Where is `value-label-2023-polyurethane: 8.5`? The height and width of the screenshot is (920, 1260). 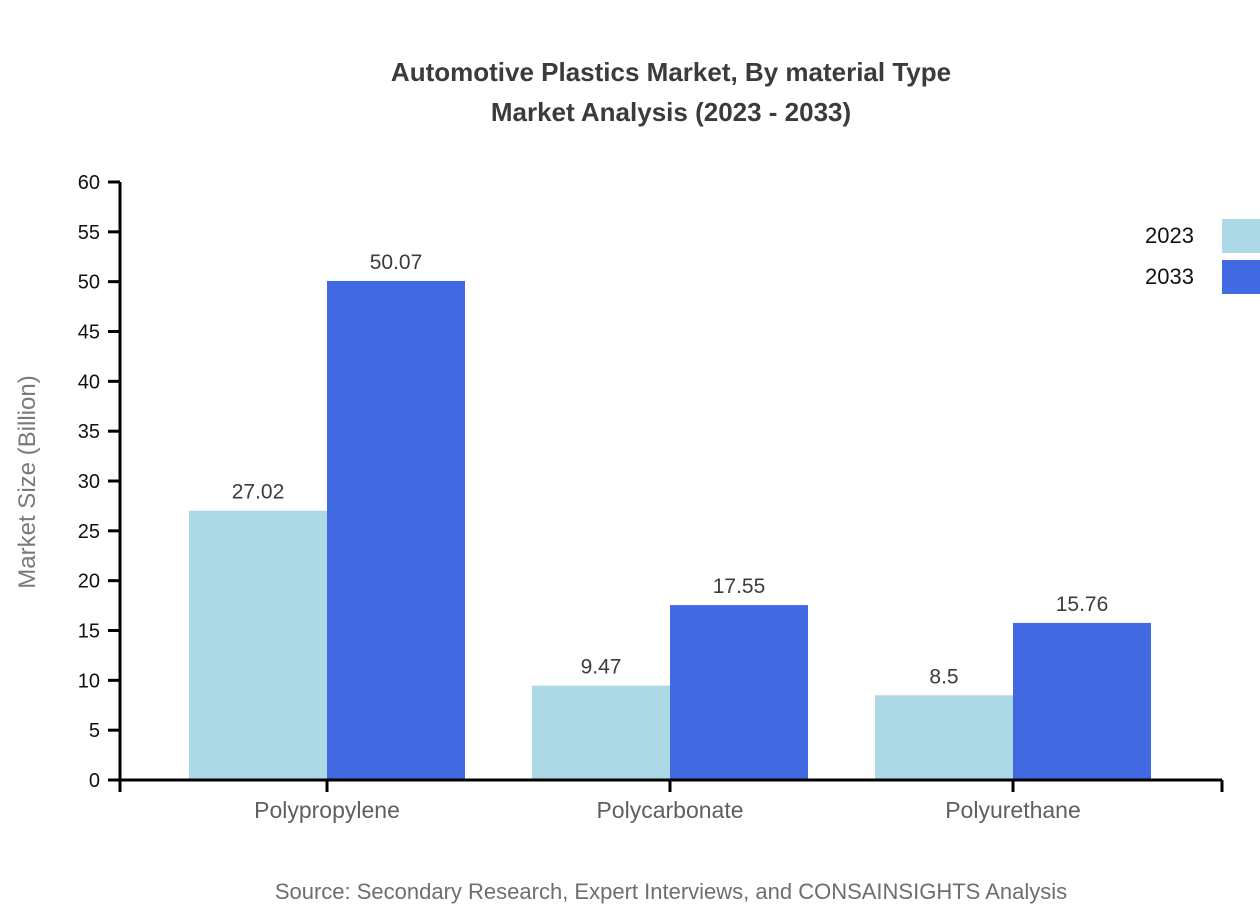
value-label-2023-polyurethane: 8.5 is located at coordinates (943, 676).